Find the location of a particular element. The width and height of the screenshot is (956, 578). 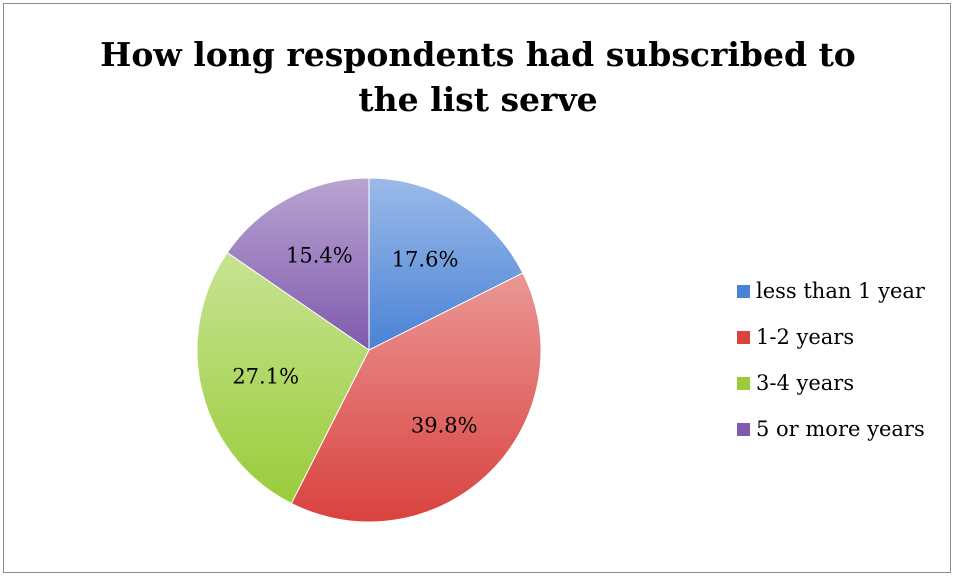

legend-item-less-than-1-year: less than 1 year is located at coordinates (831, 291).